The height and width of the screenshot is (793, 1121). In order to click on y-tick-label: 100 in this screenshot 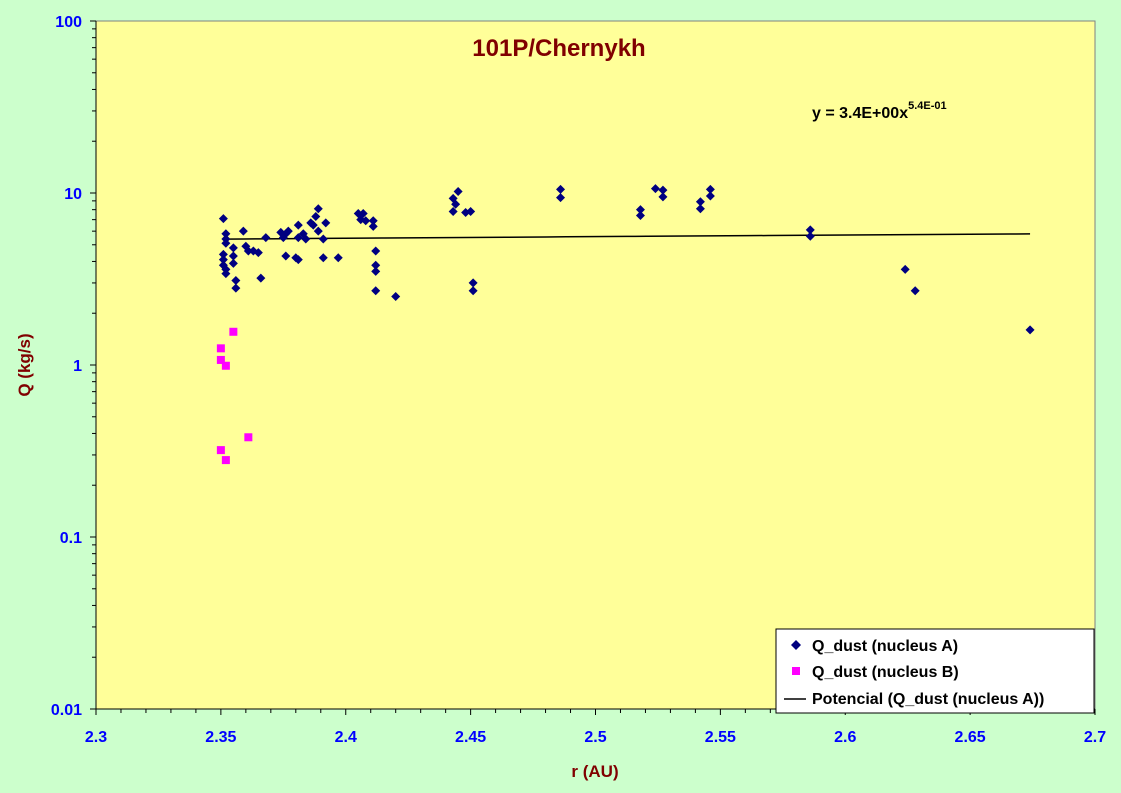, I will do `click(68, 22)`.